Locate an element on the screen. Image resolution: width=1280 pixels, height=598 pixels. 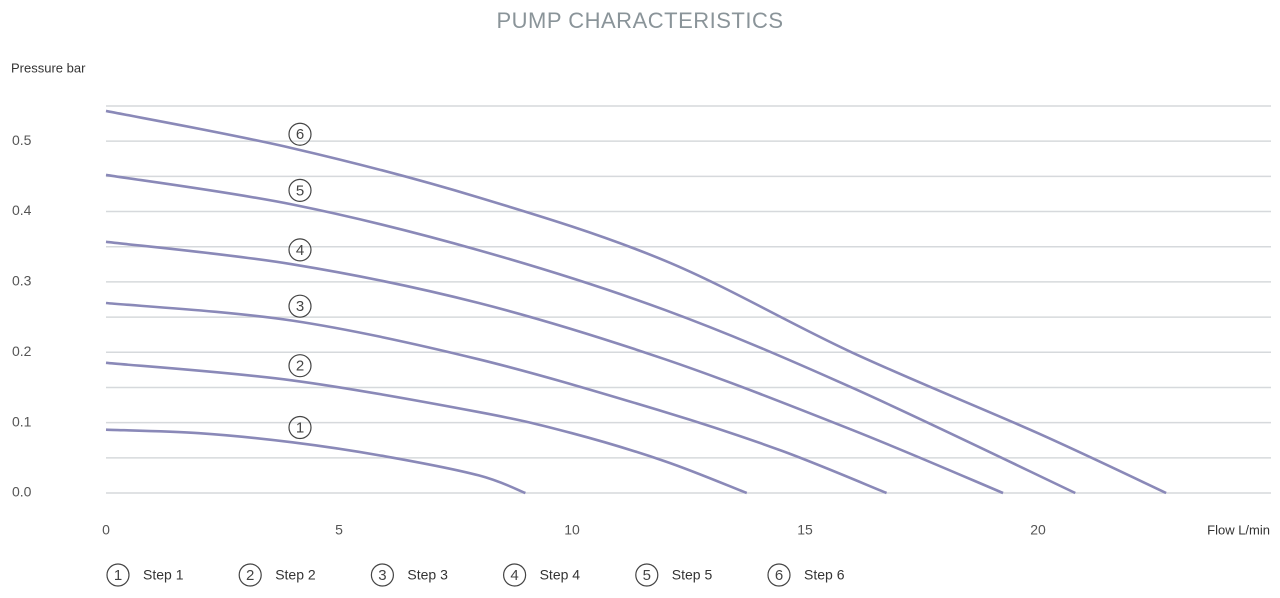
curve-label: 6 is located at coordinates (300, 134).